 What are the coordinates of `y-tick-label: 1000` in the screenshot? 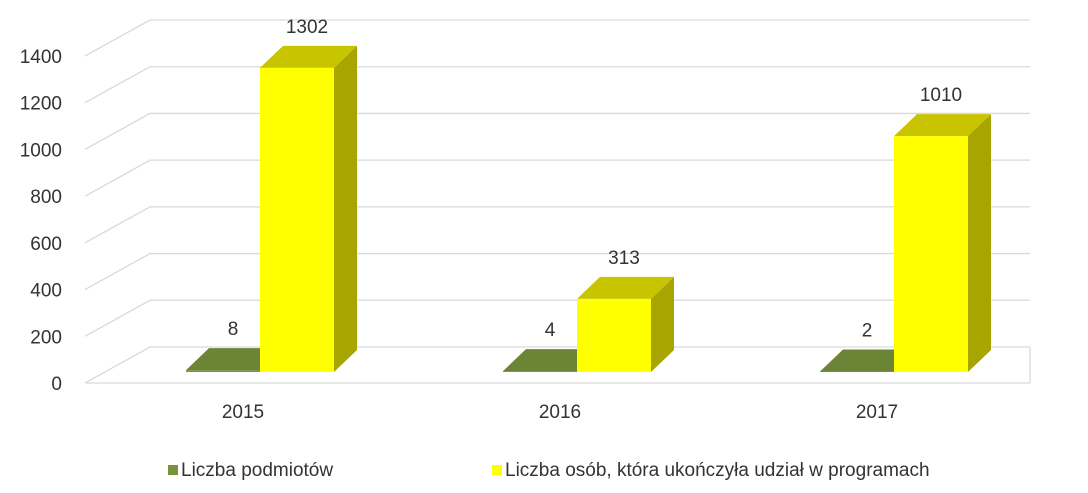 It's located at (41, 150).